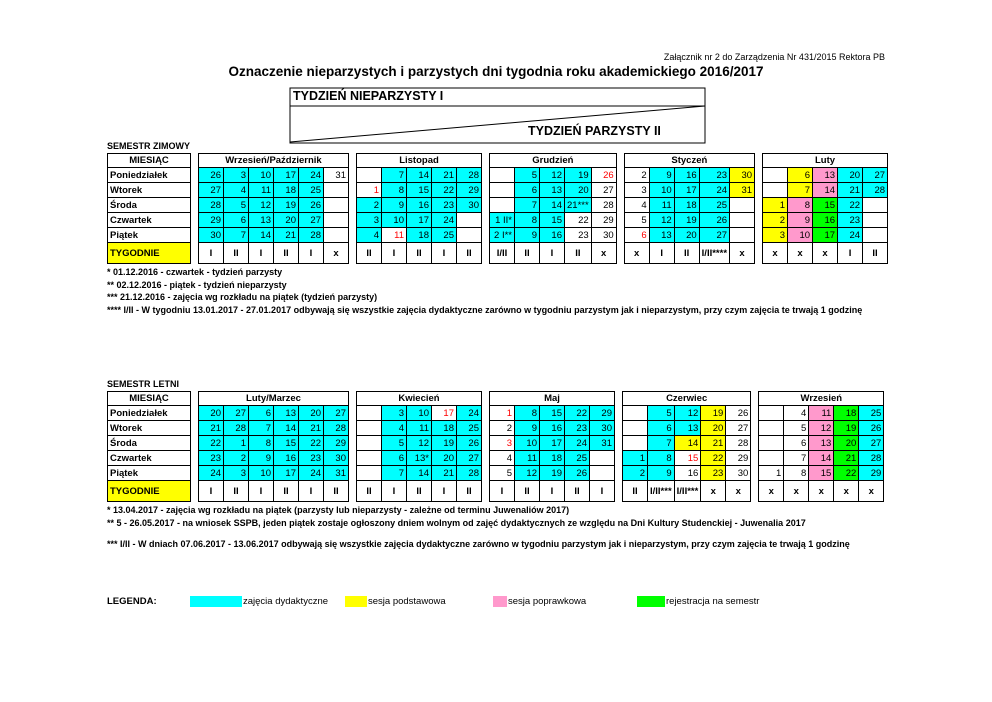  Describe the element at coordinates (850, 205) in the screenshot. I see `day-cell: 22` at that location.